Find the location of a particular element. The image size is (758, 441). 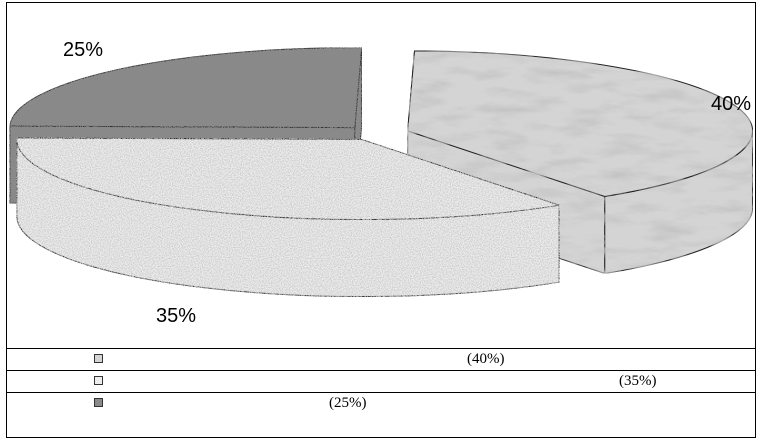

legend: (40%) (35%) (25%) is located at coordinates (381, 381).